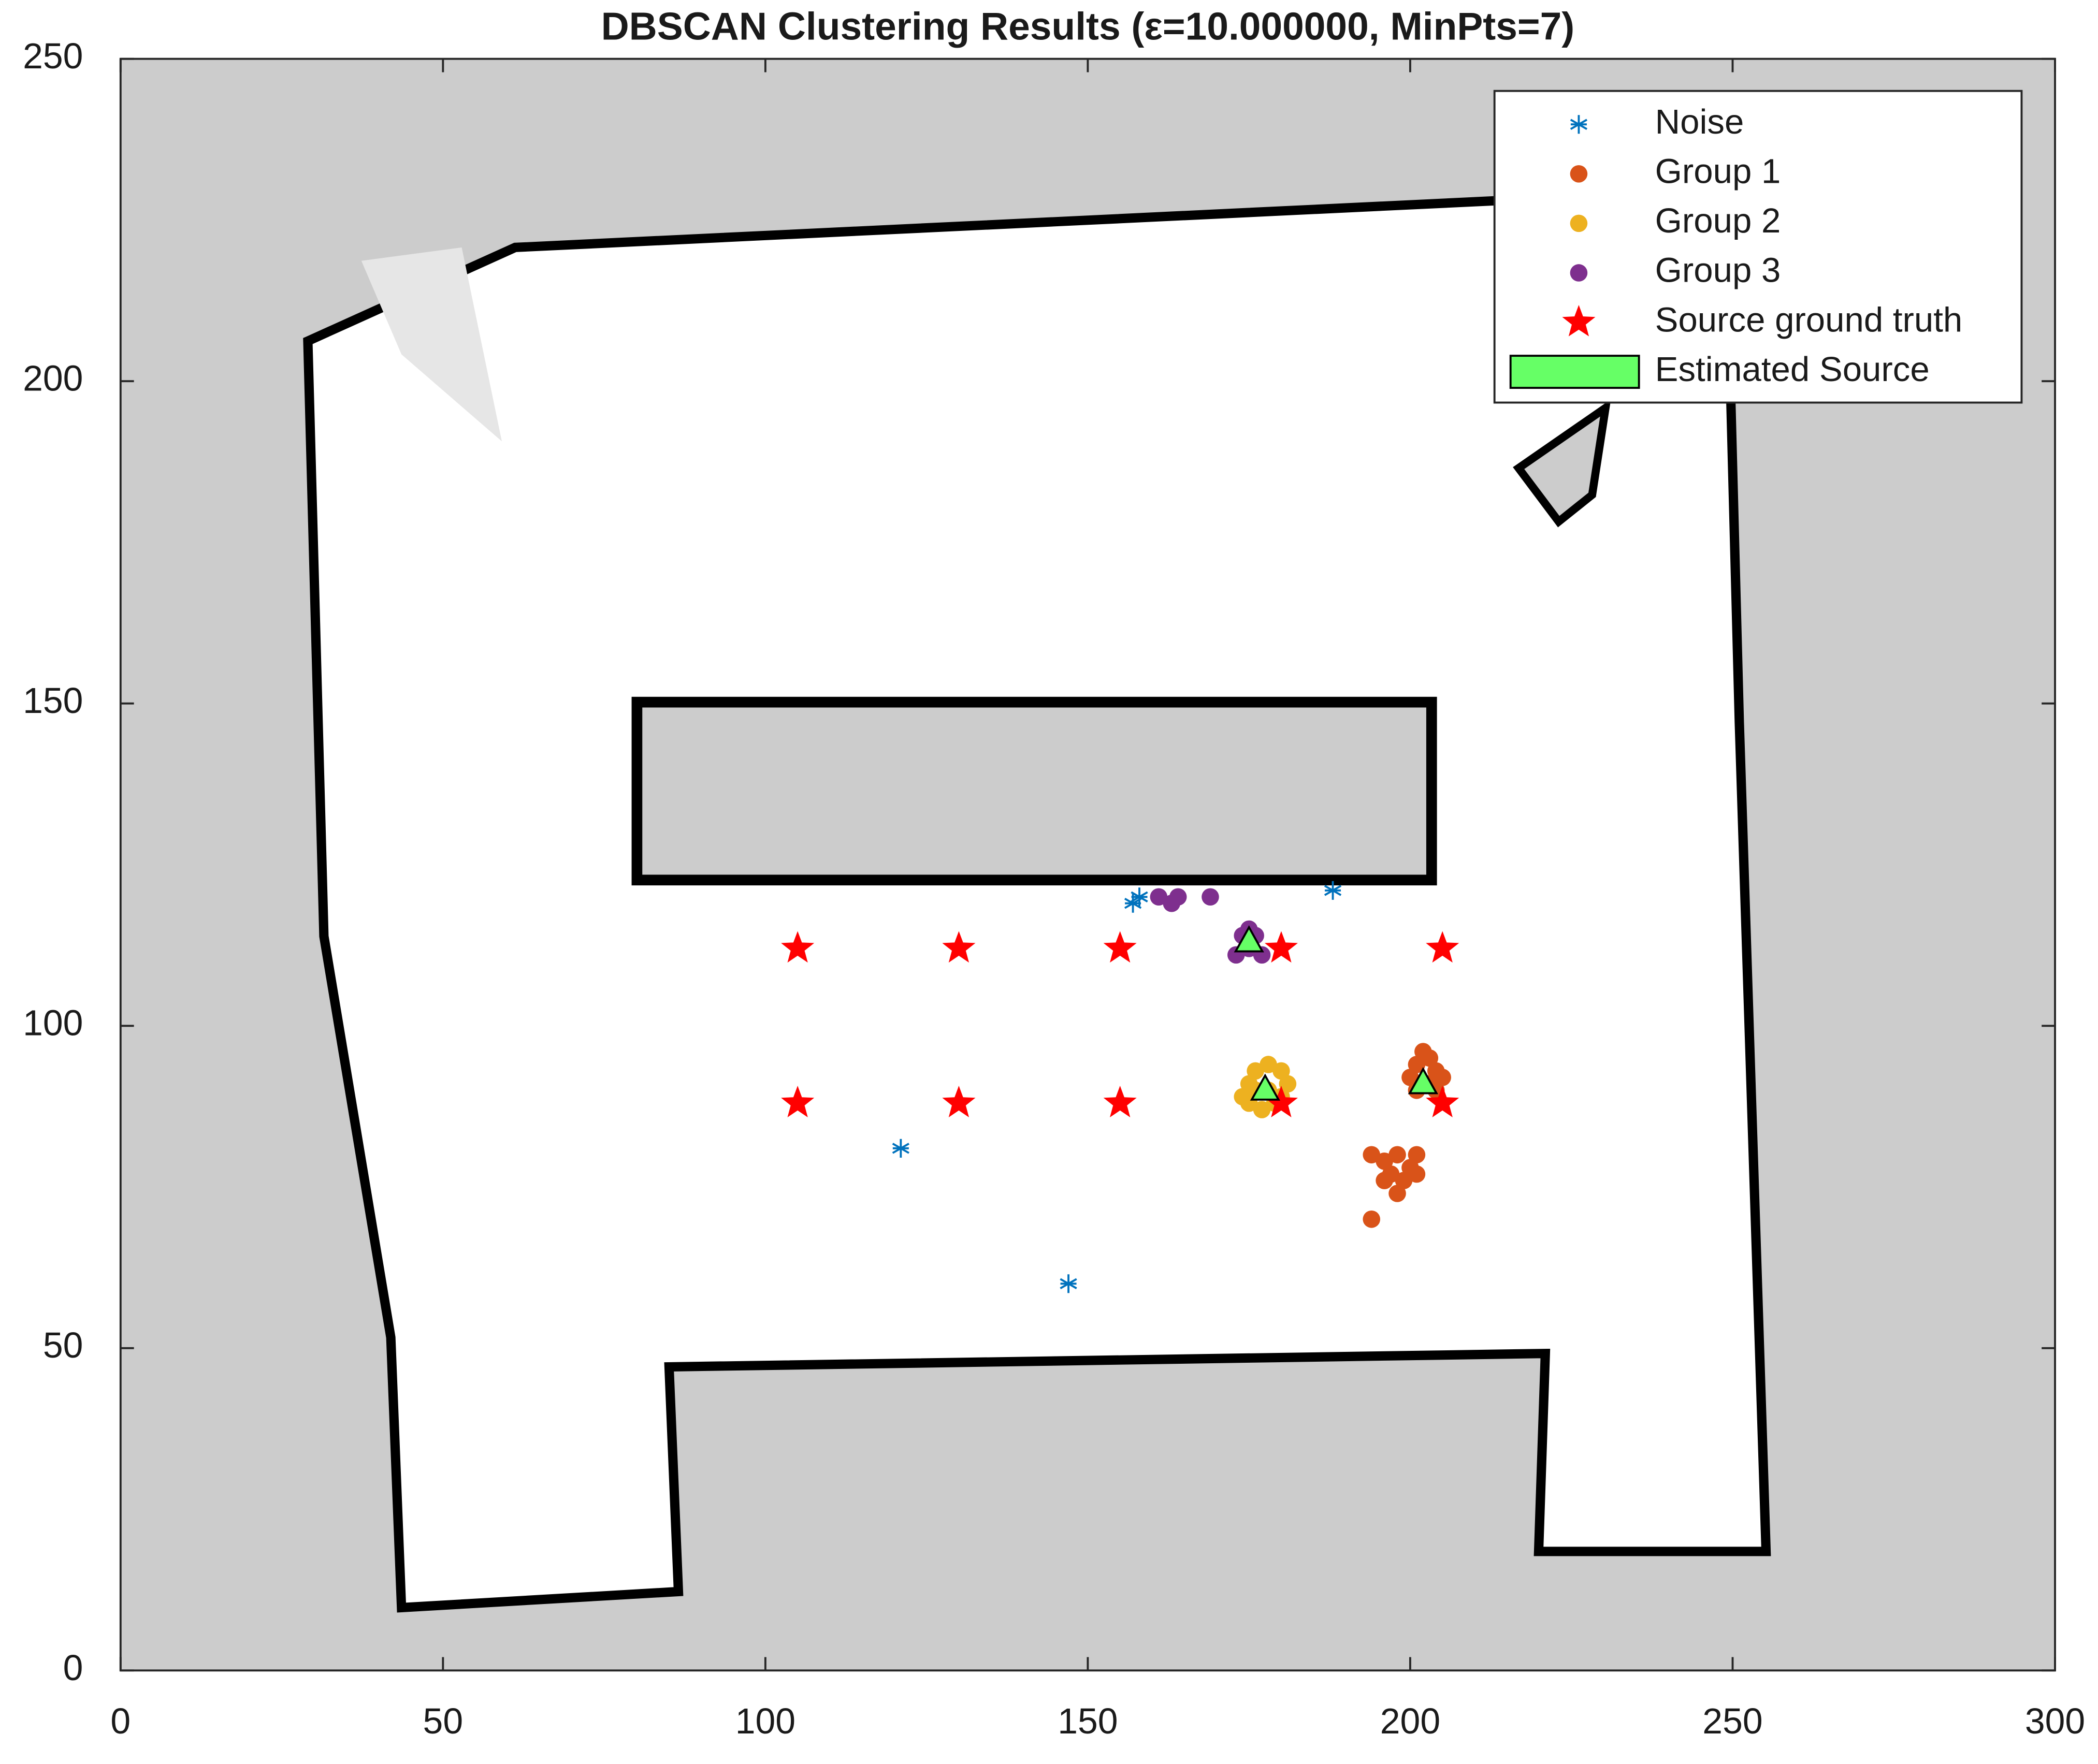 The width and height of the screenshot is (2098, 1764). I want to click on x-tick-label: 150, so click(1088, 1721).